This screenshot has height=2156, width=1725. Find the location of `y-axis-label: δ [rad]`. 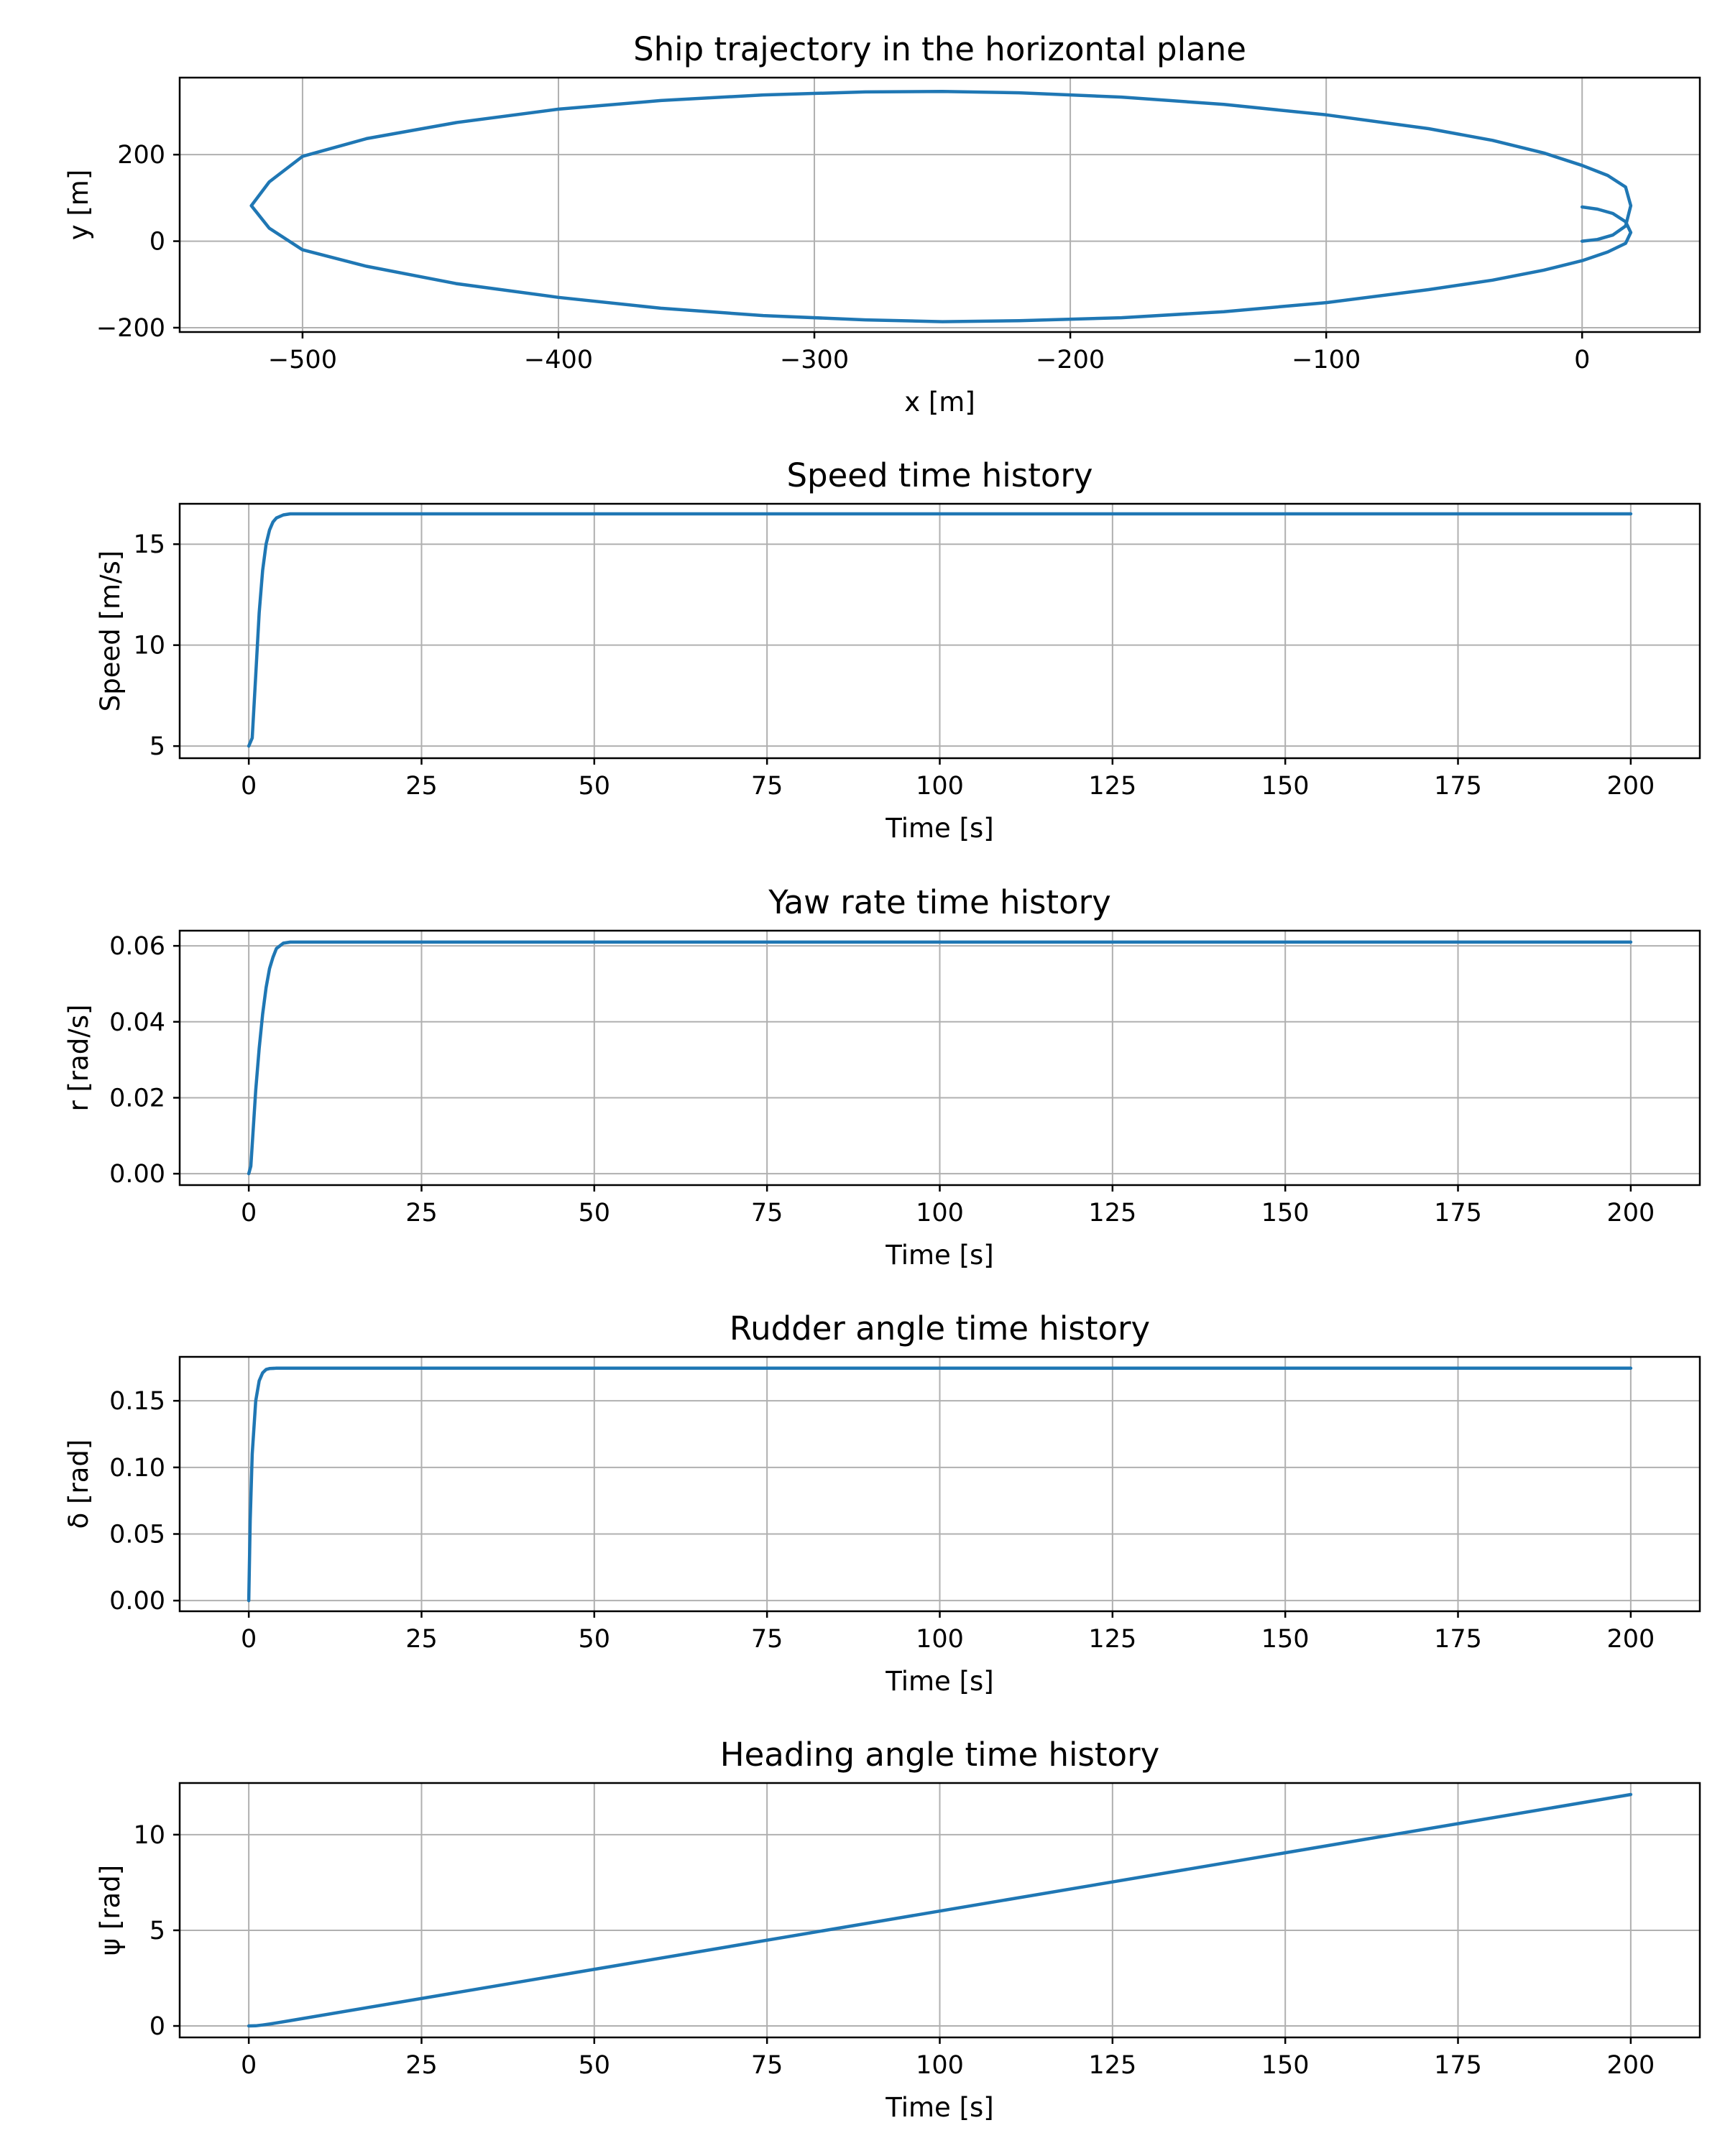

y-axis-label: δ [rad] is located at coordinates (78, 1484).